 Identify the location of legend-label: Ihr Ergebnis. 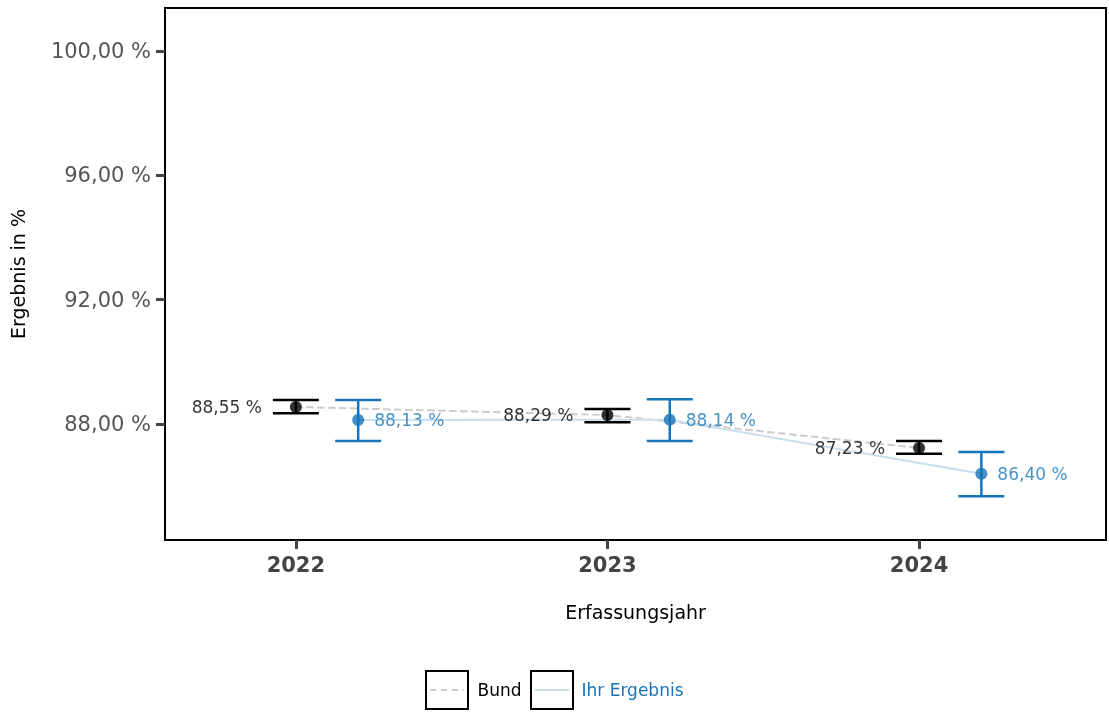
(632, 690).